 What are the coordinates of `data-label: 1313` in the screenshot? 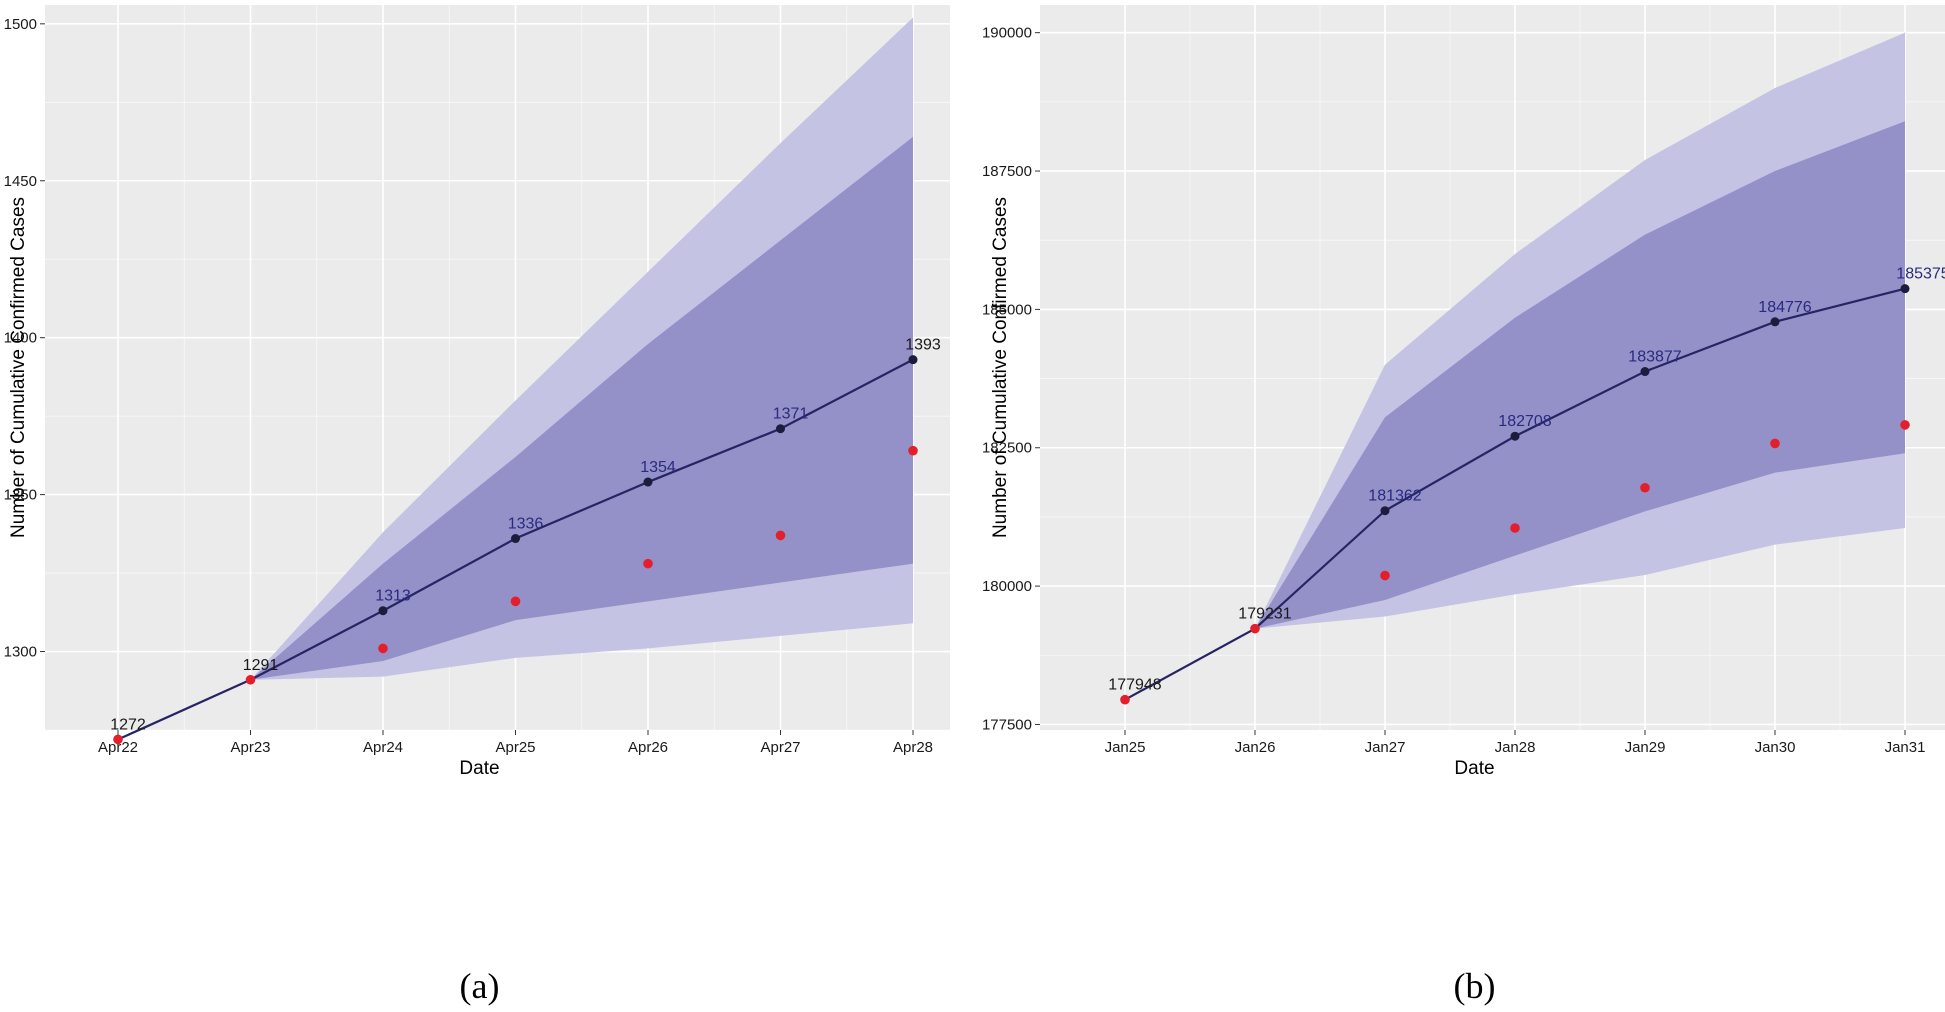 It's located at (393, 596).